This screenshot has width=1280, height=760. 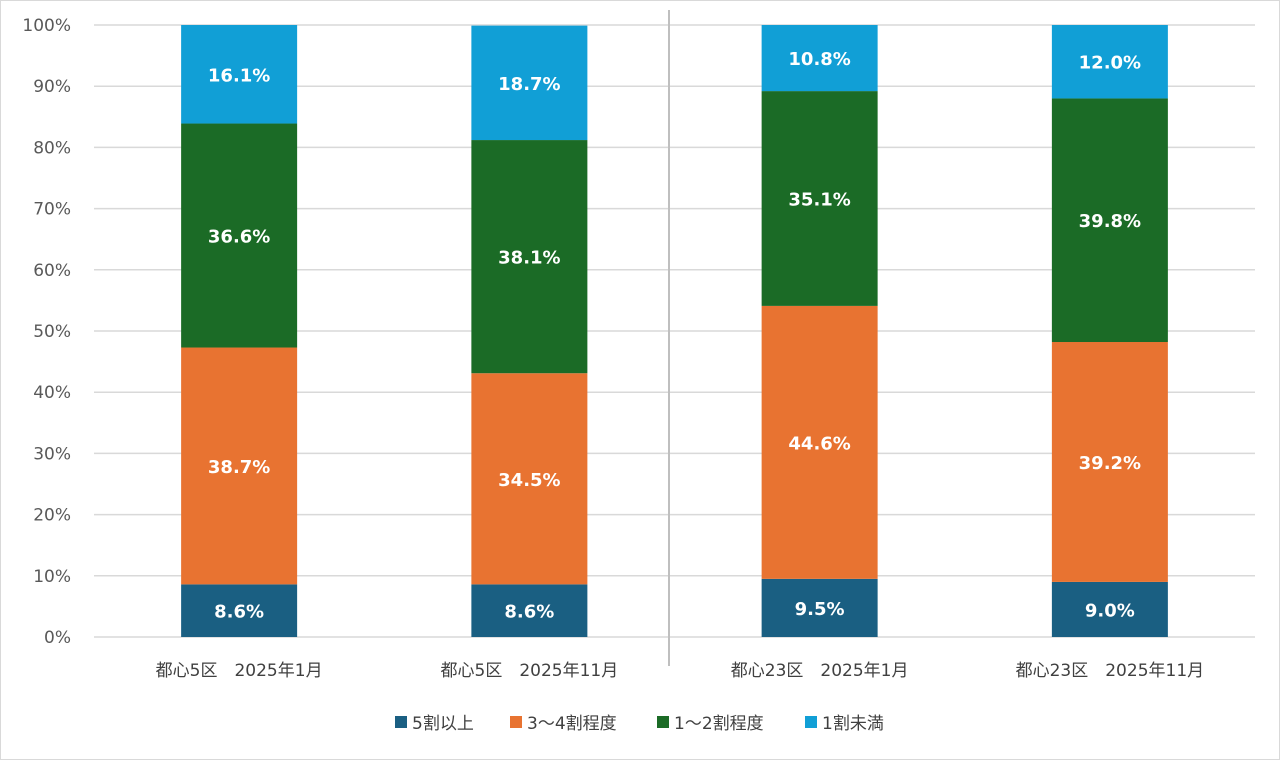 I want to click on data-label: 34.5%, so click(x=529, y=480).